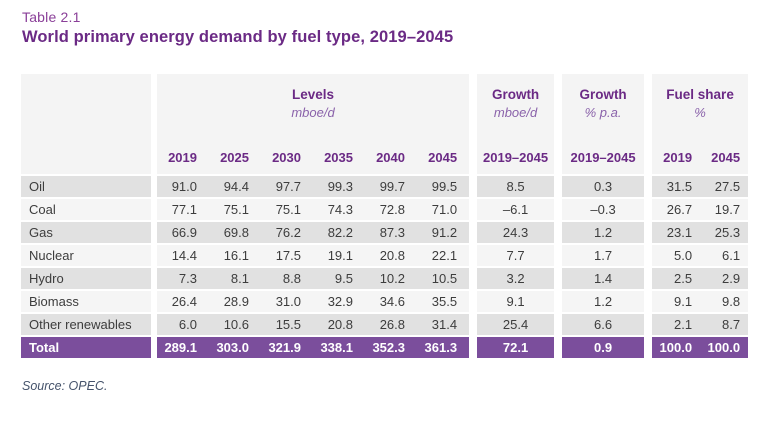  I want to click on fuel-share-value: 100.0, so click(724, 346).